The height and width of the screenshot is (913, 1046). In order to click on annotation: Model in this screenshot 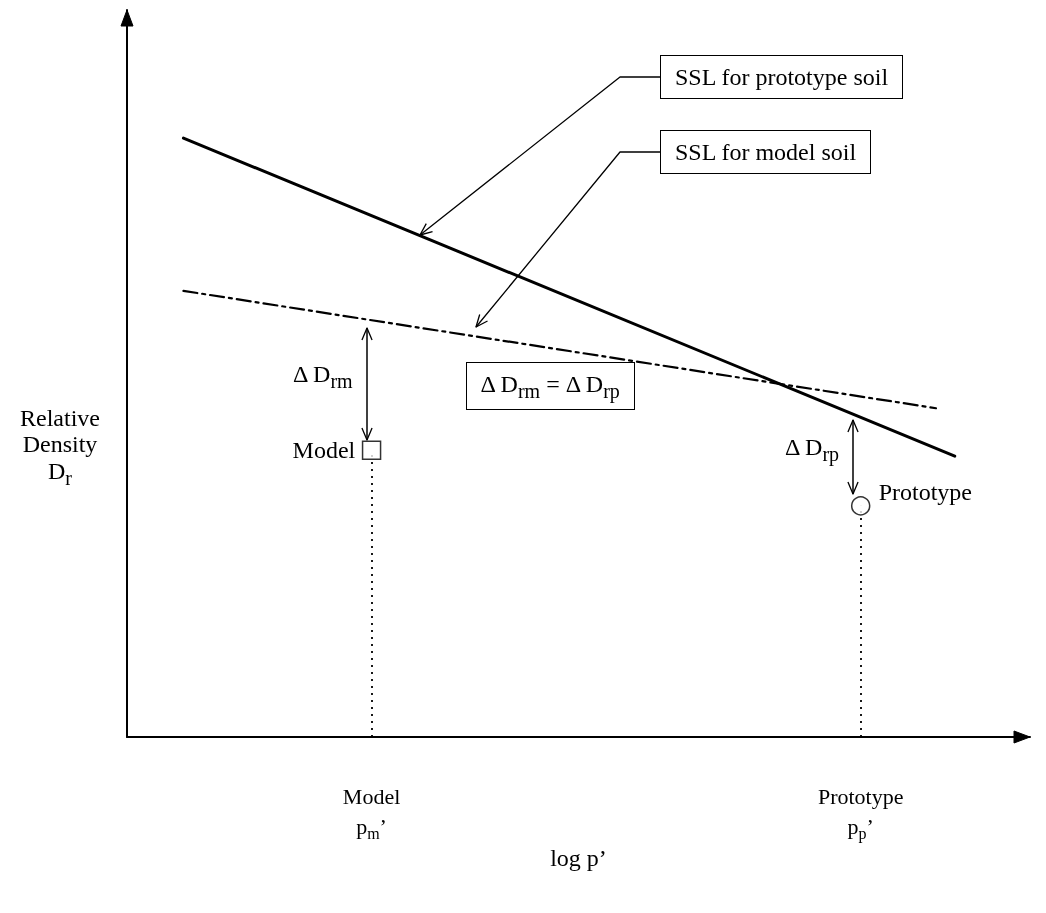, I will do `click(324, 450)`.